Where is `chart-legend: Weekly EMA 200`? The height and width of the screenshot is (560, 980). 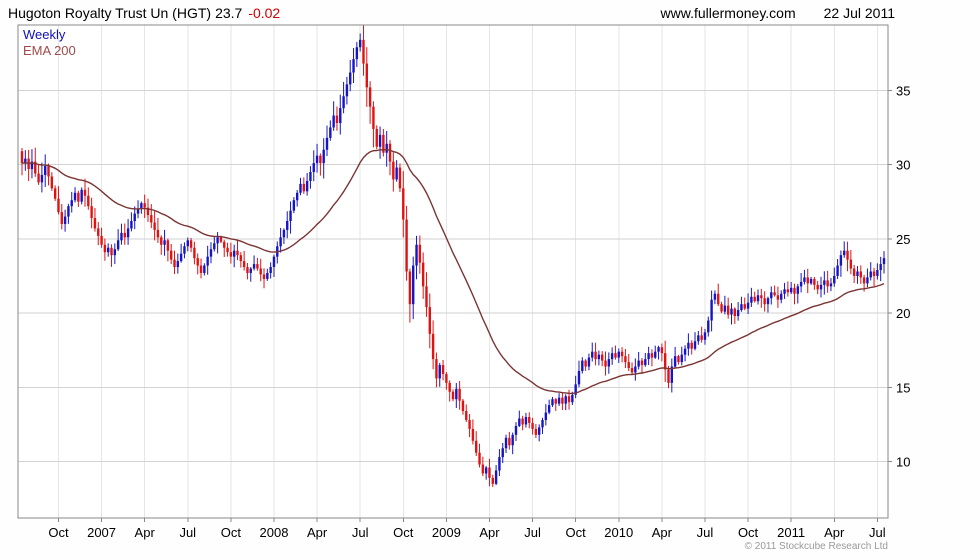 chart-legend: Weekly EMA 200 is located at coordinates (49, 43).